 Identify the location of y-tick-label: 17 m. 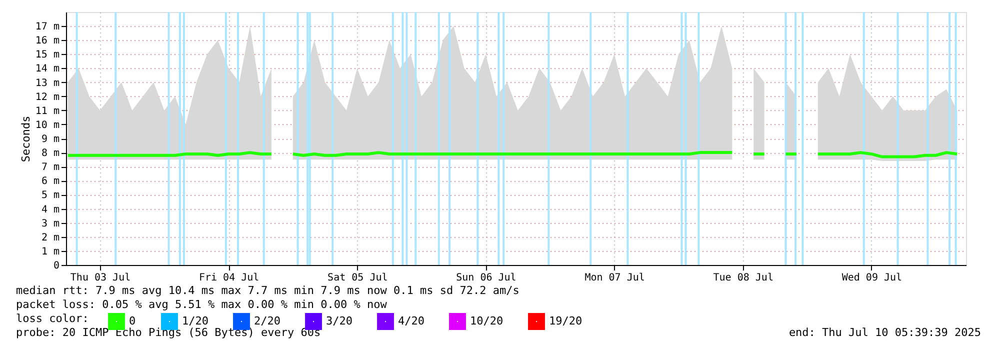
(47, 27).